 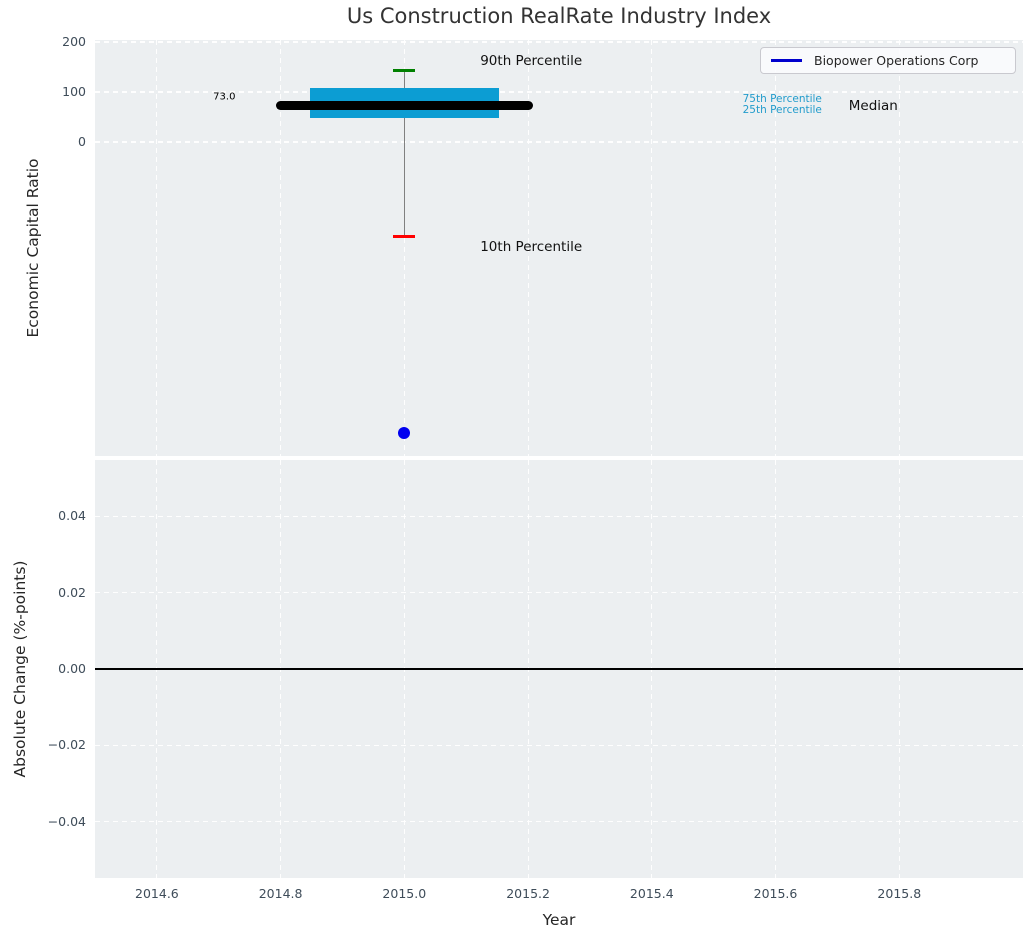 What do you see at coordinates (651, 893) in the screenshot?
I see `x-tick-label: 2015.4` at bounding box center [651, 893].